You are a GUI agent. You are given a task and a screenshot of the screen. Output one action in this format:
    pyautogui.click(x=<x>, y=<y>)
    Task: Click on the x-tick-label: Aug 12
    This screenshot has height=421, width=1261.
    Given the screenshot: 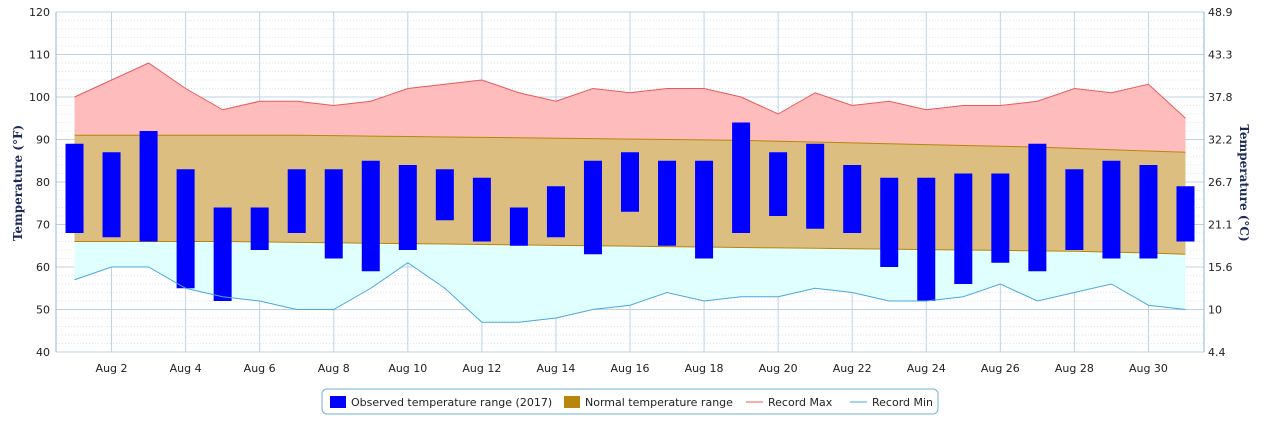 What is the action you would take?
    pyautogui.click(x=481, y=368)
    